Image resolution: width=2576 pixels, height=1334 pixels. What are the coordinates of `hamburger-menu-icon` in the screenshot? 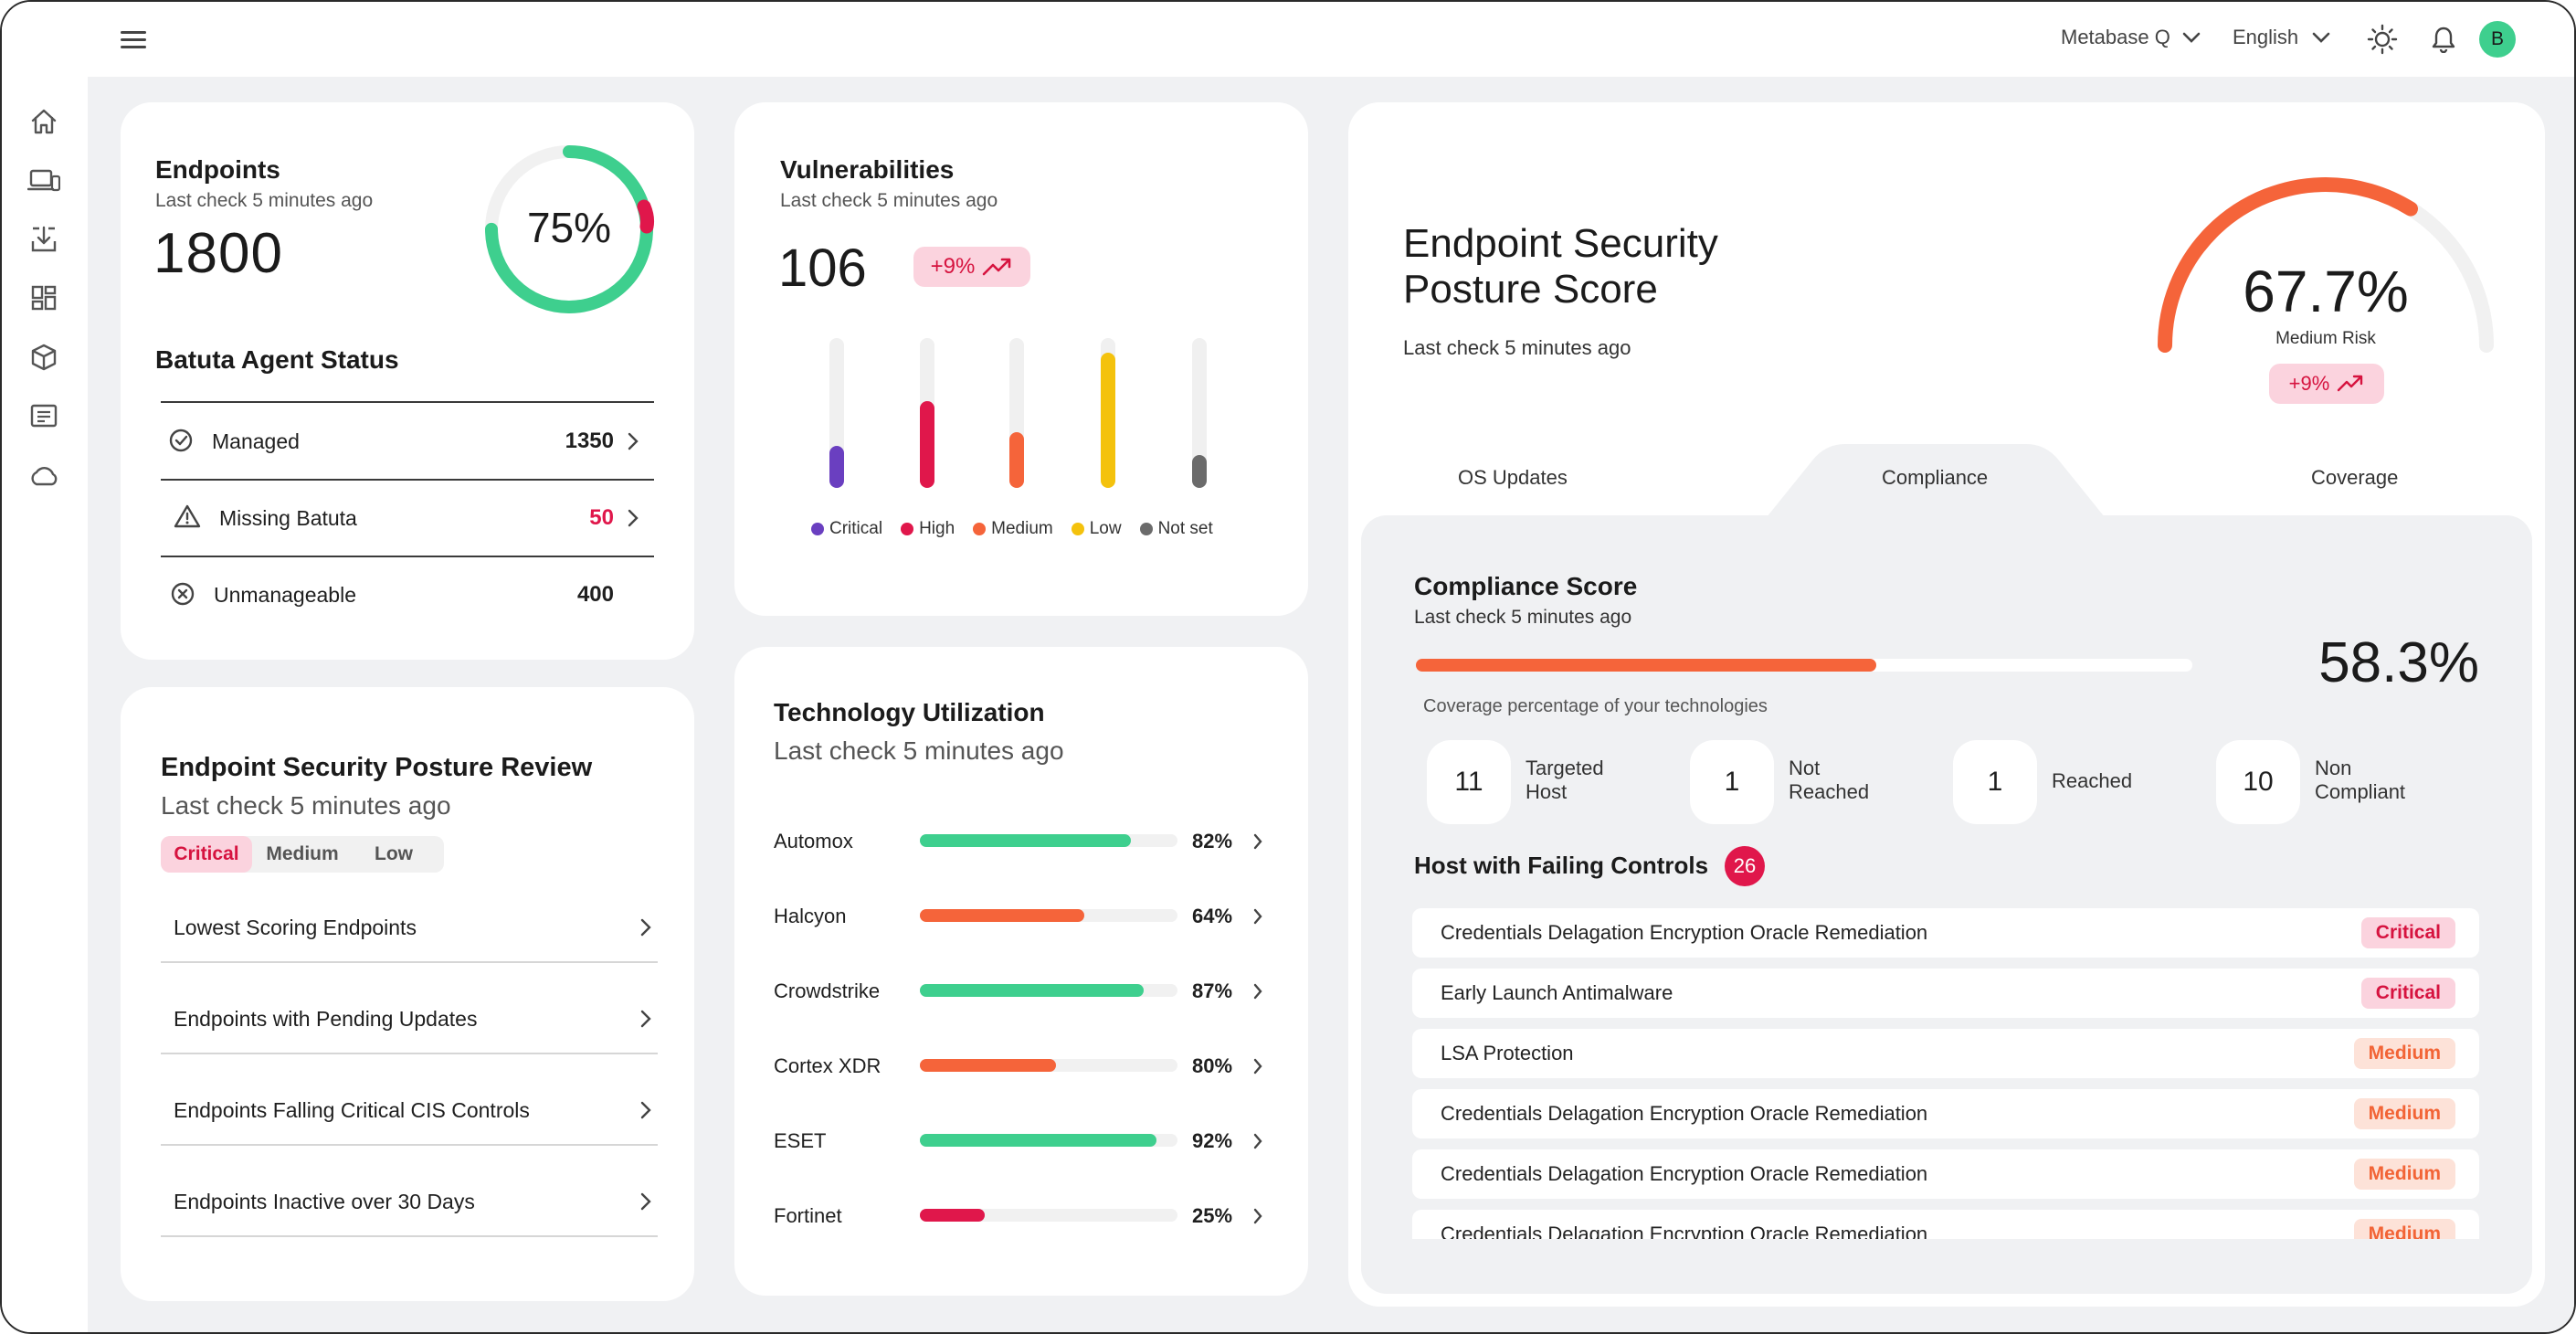 It's located at (133, 39).